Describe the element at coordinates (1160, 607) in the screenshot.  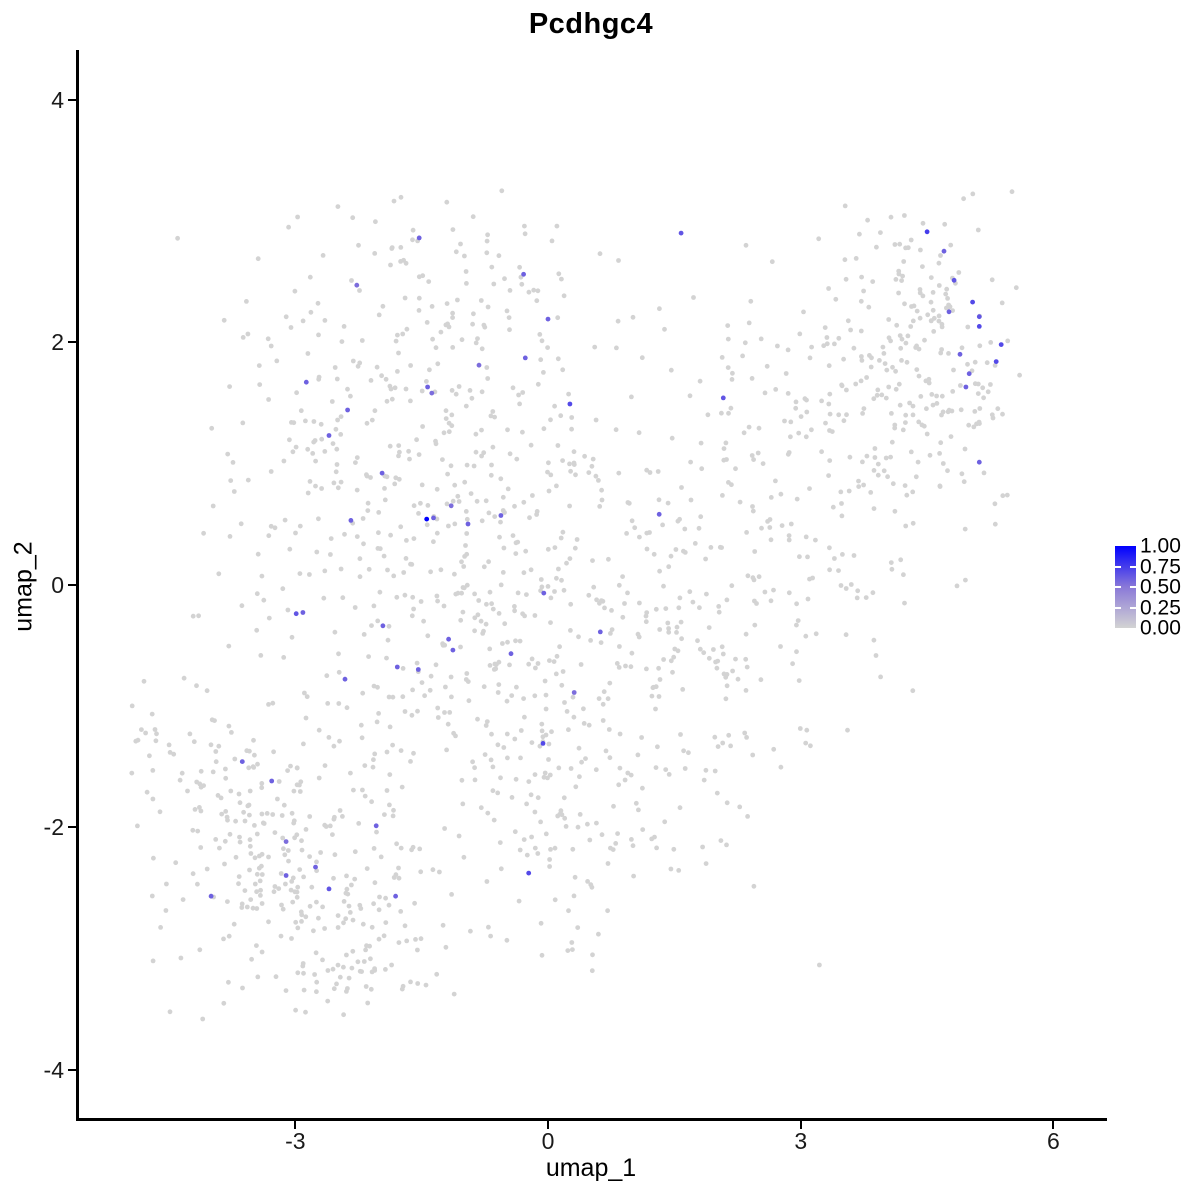
I see `legend-label: 0.25` at that location.